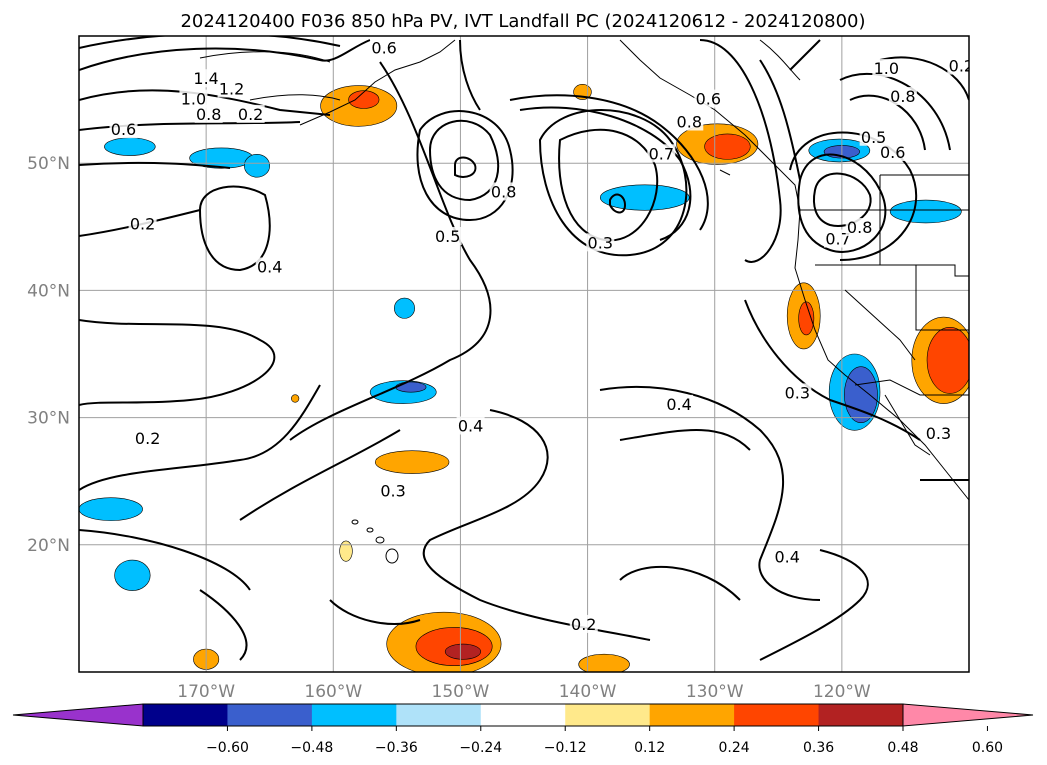 The width and height of the screenshot is (1047, 765). I want to click on colorbar-tick-label: 0.36, so click(818, 748).